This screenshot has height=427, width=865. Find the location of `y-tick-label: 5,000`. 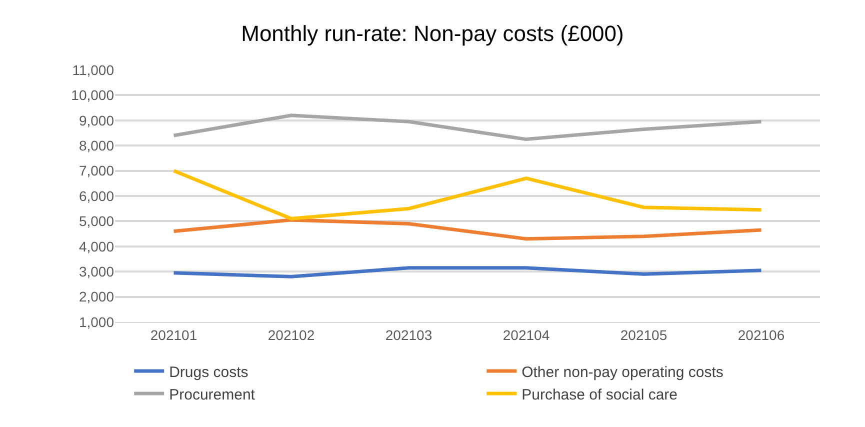

y-tick-label: 5,000 is located at coordinates (96, 221).